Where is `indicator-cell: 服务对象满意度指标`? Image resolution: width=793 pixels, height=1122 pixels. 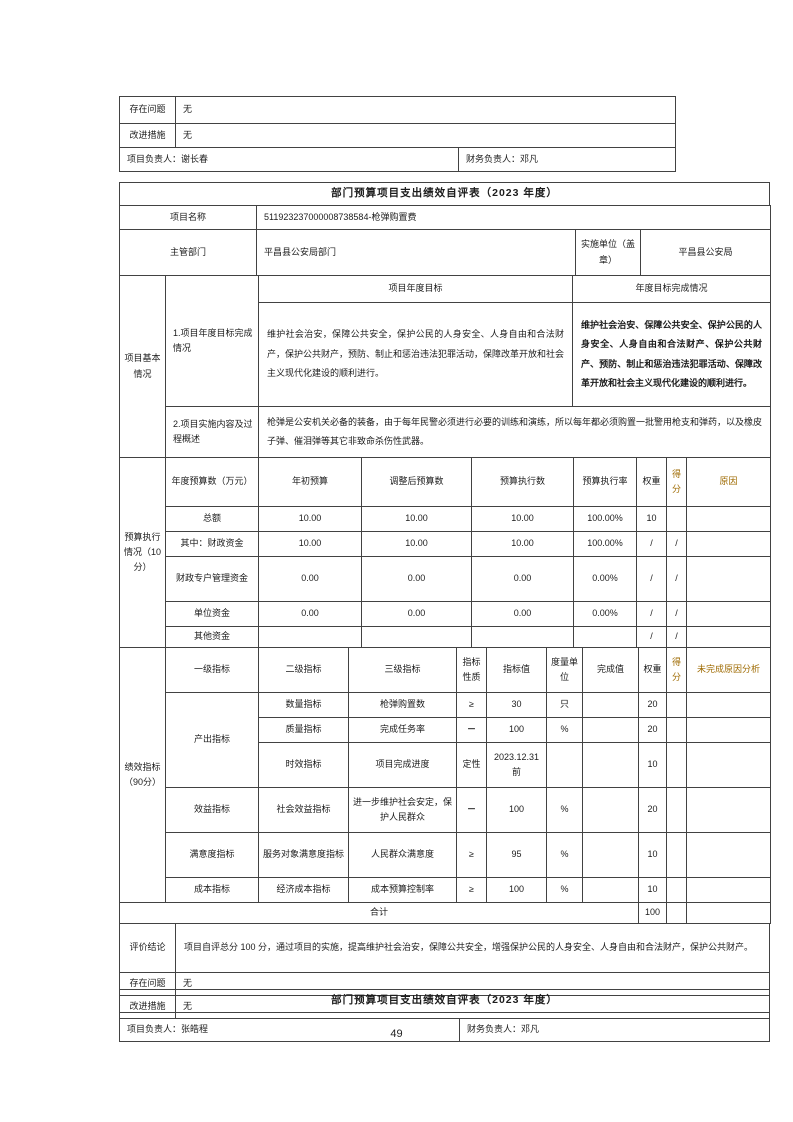
indicator-cell: 服务对象满意度指标 is located at coordinates (303, 855).